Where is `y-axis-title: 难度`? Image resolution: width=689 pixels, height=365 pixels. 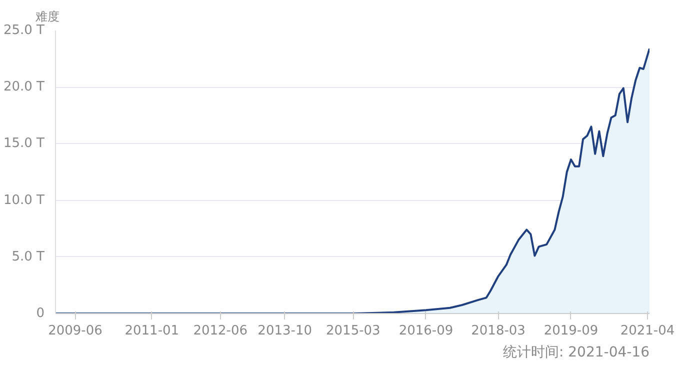 y-axis-title: 难度 is located at coordinates (47, 17).